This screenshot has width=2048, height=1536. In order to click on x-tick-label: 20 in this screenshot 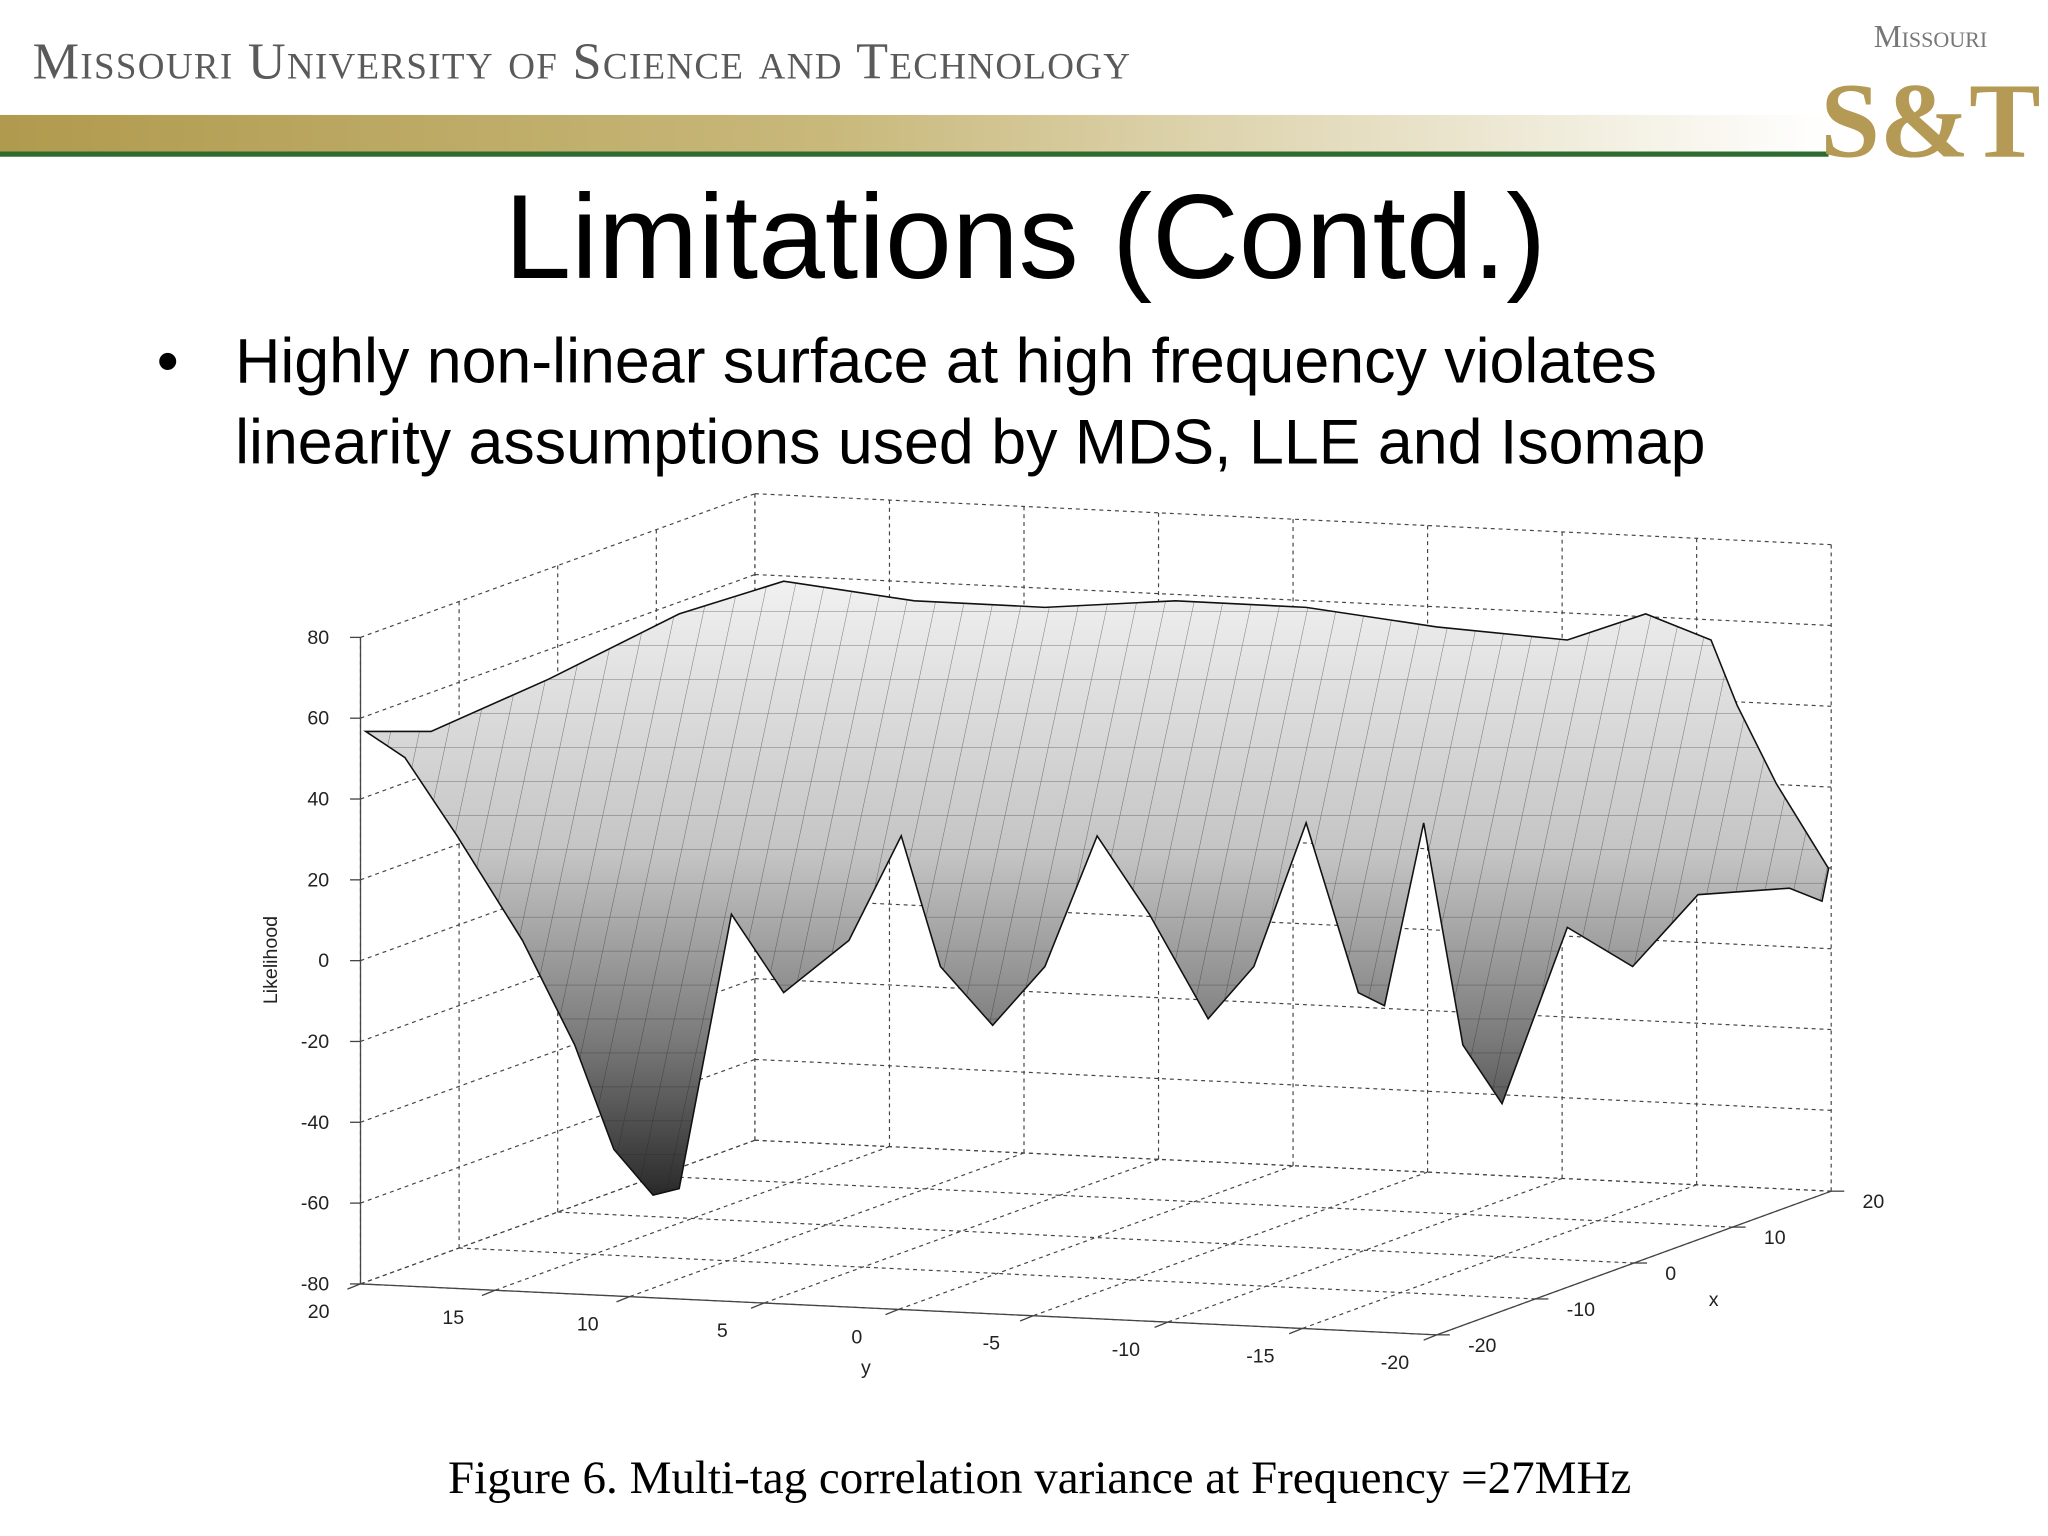, I will do `click(1874, 1202)`.